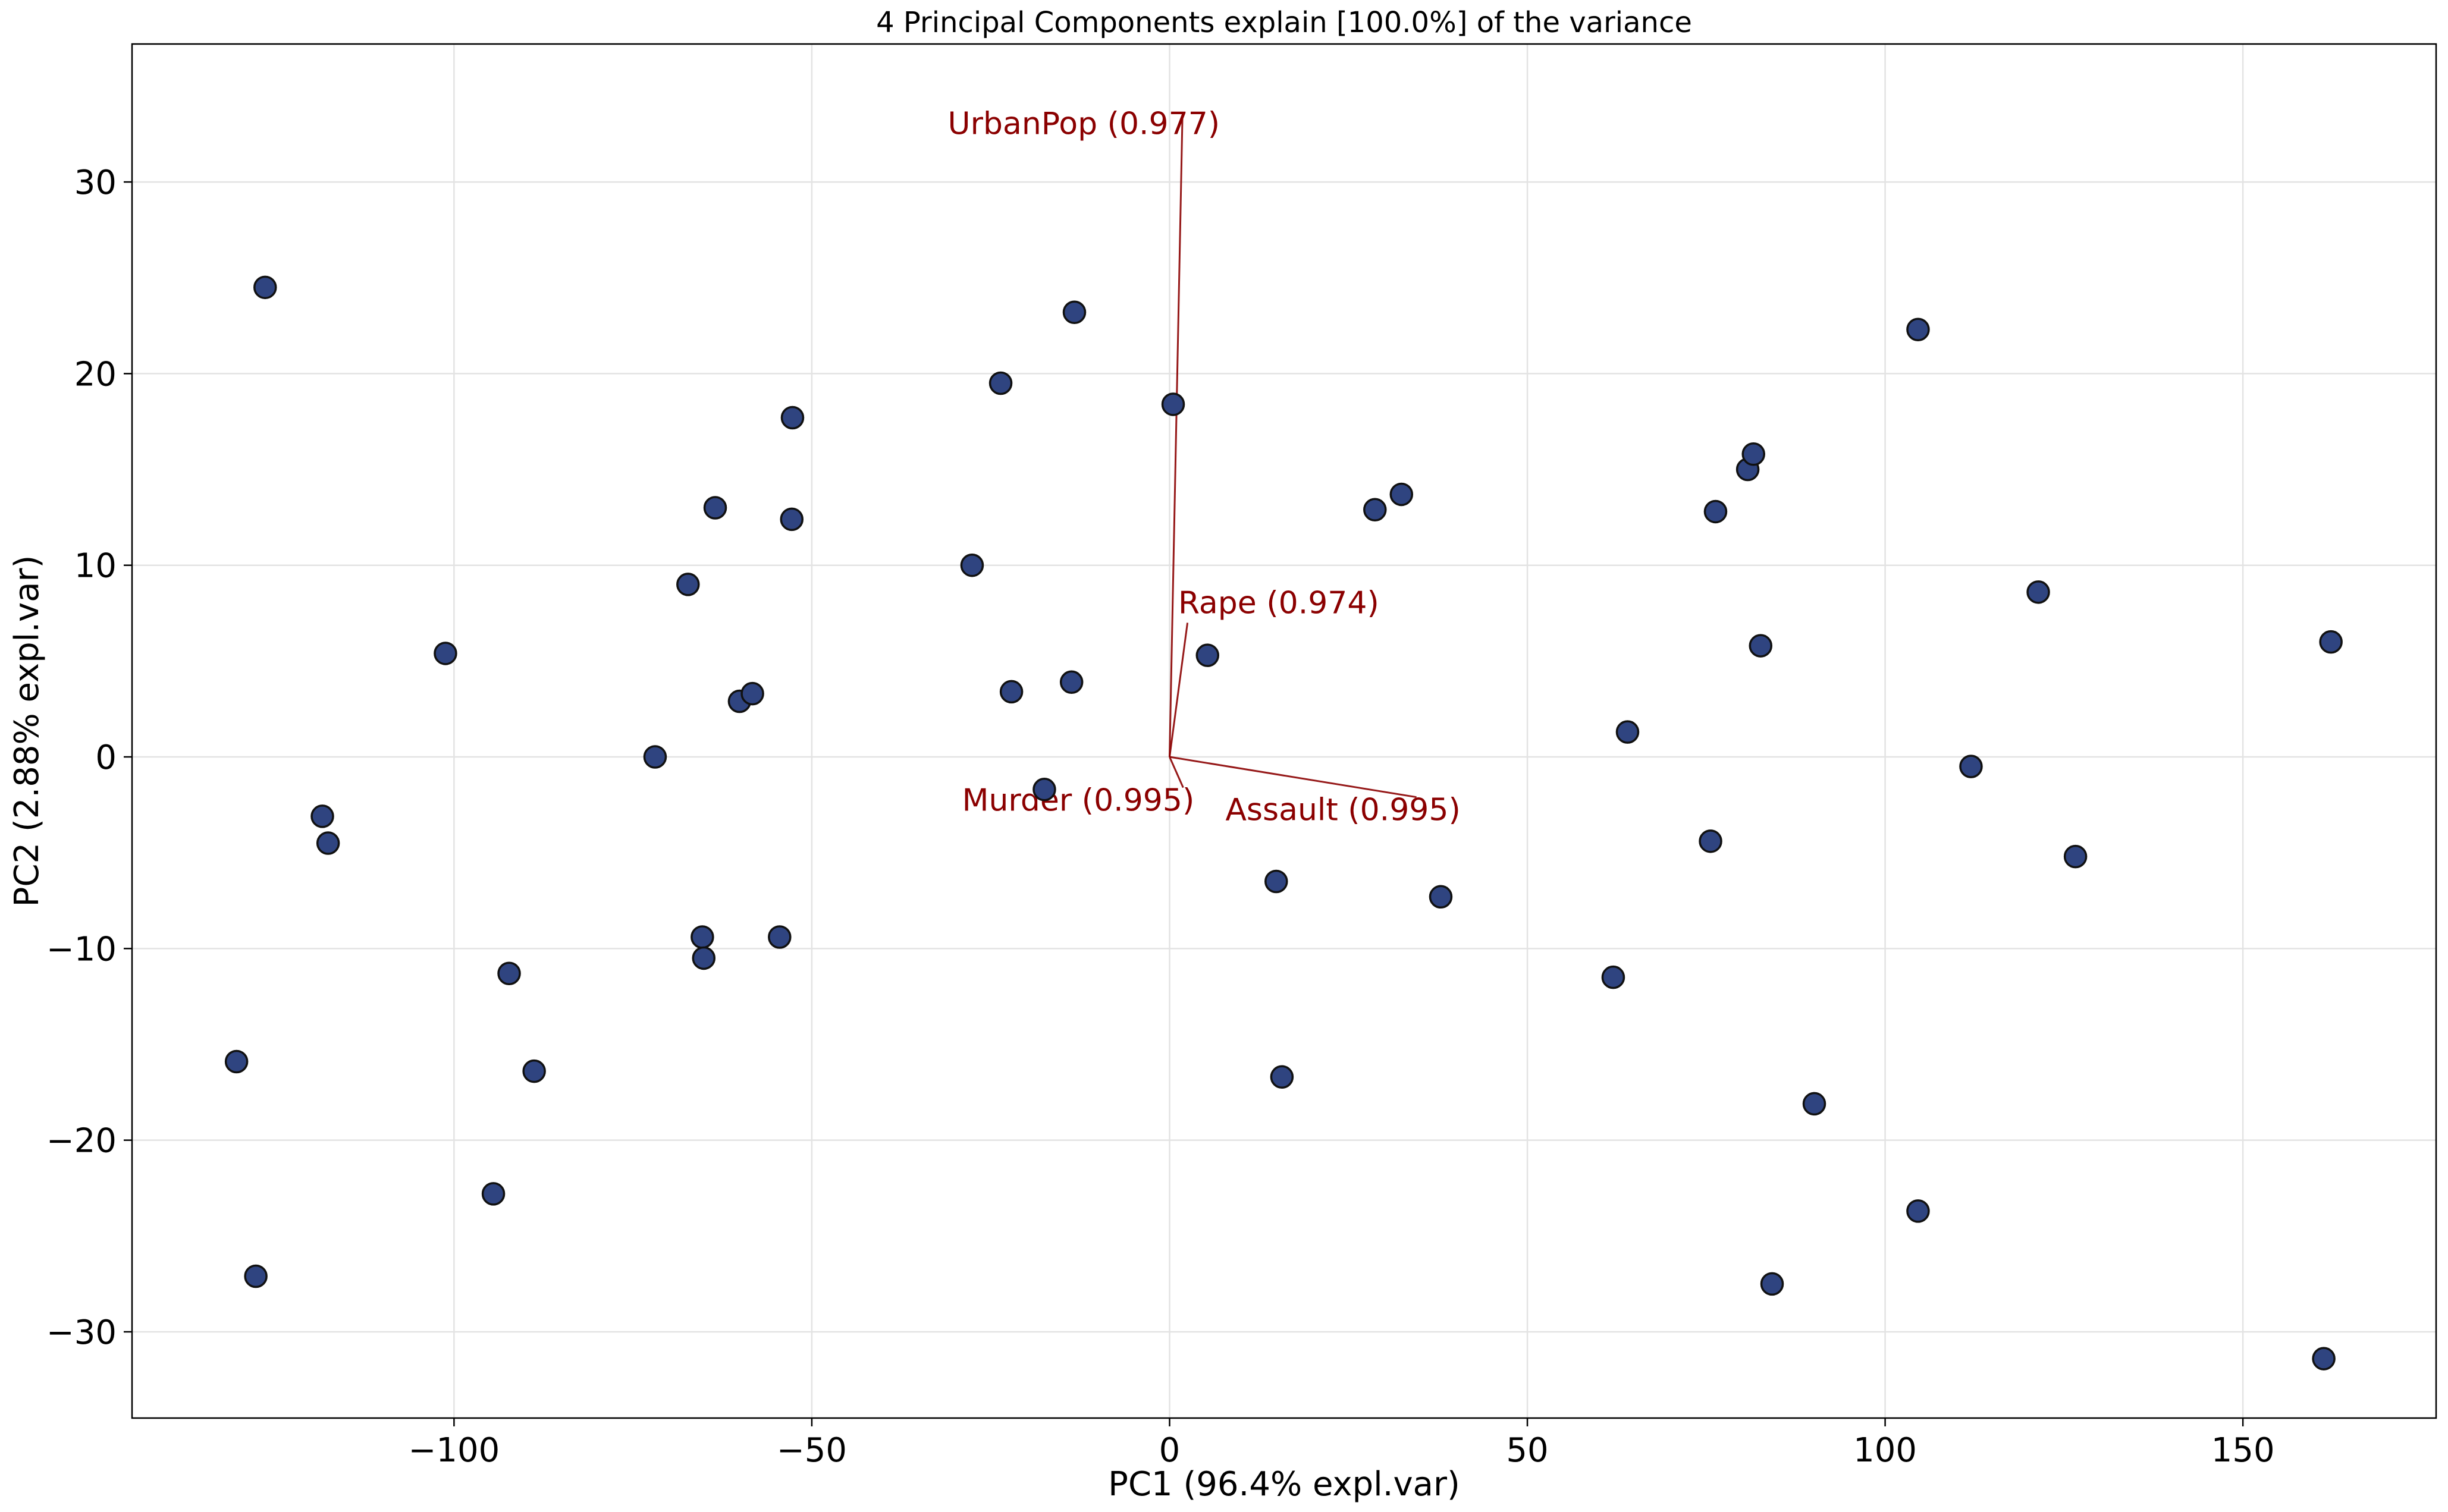 This screenshot has height=1512, width=2448. What do you see at coordinates (454, 1450) in the screenshot?
I see `x-tick-label: −100` at bounding box center [454, 1450].